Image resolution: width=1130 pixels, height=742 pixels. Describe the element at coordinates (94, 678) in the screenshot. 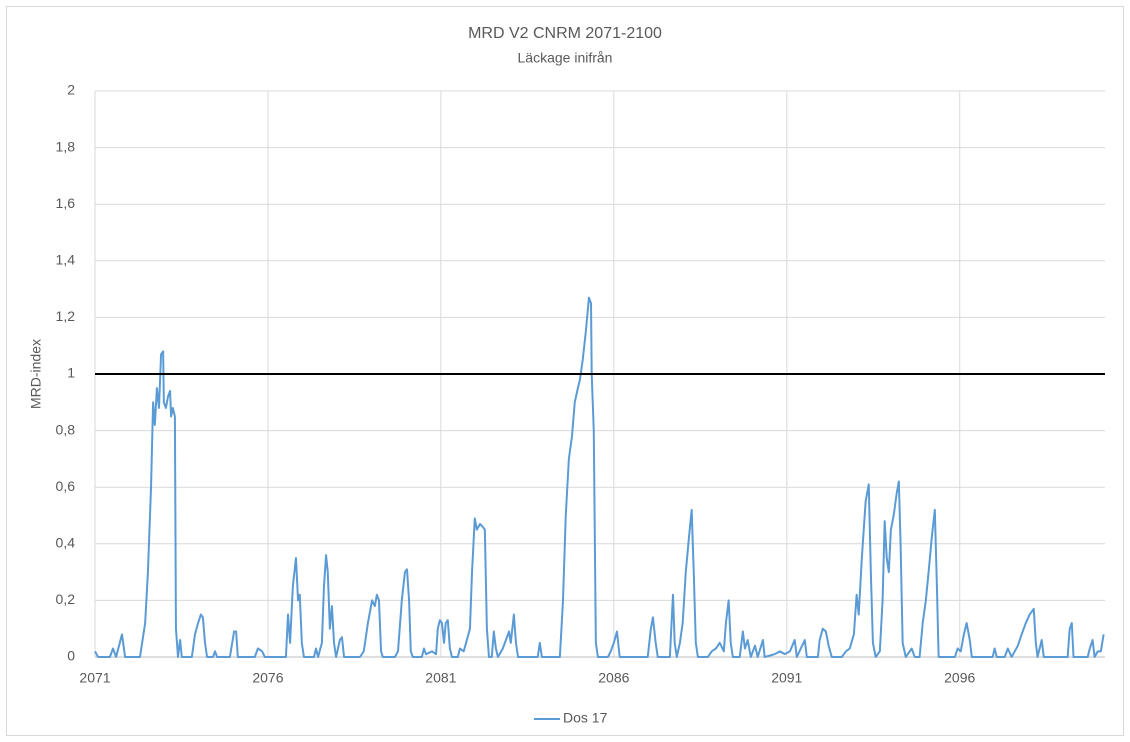

I see `x-tick-label: 2071` at that location.